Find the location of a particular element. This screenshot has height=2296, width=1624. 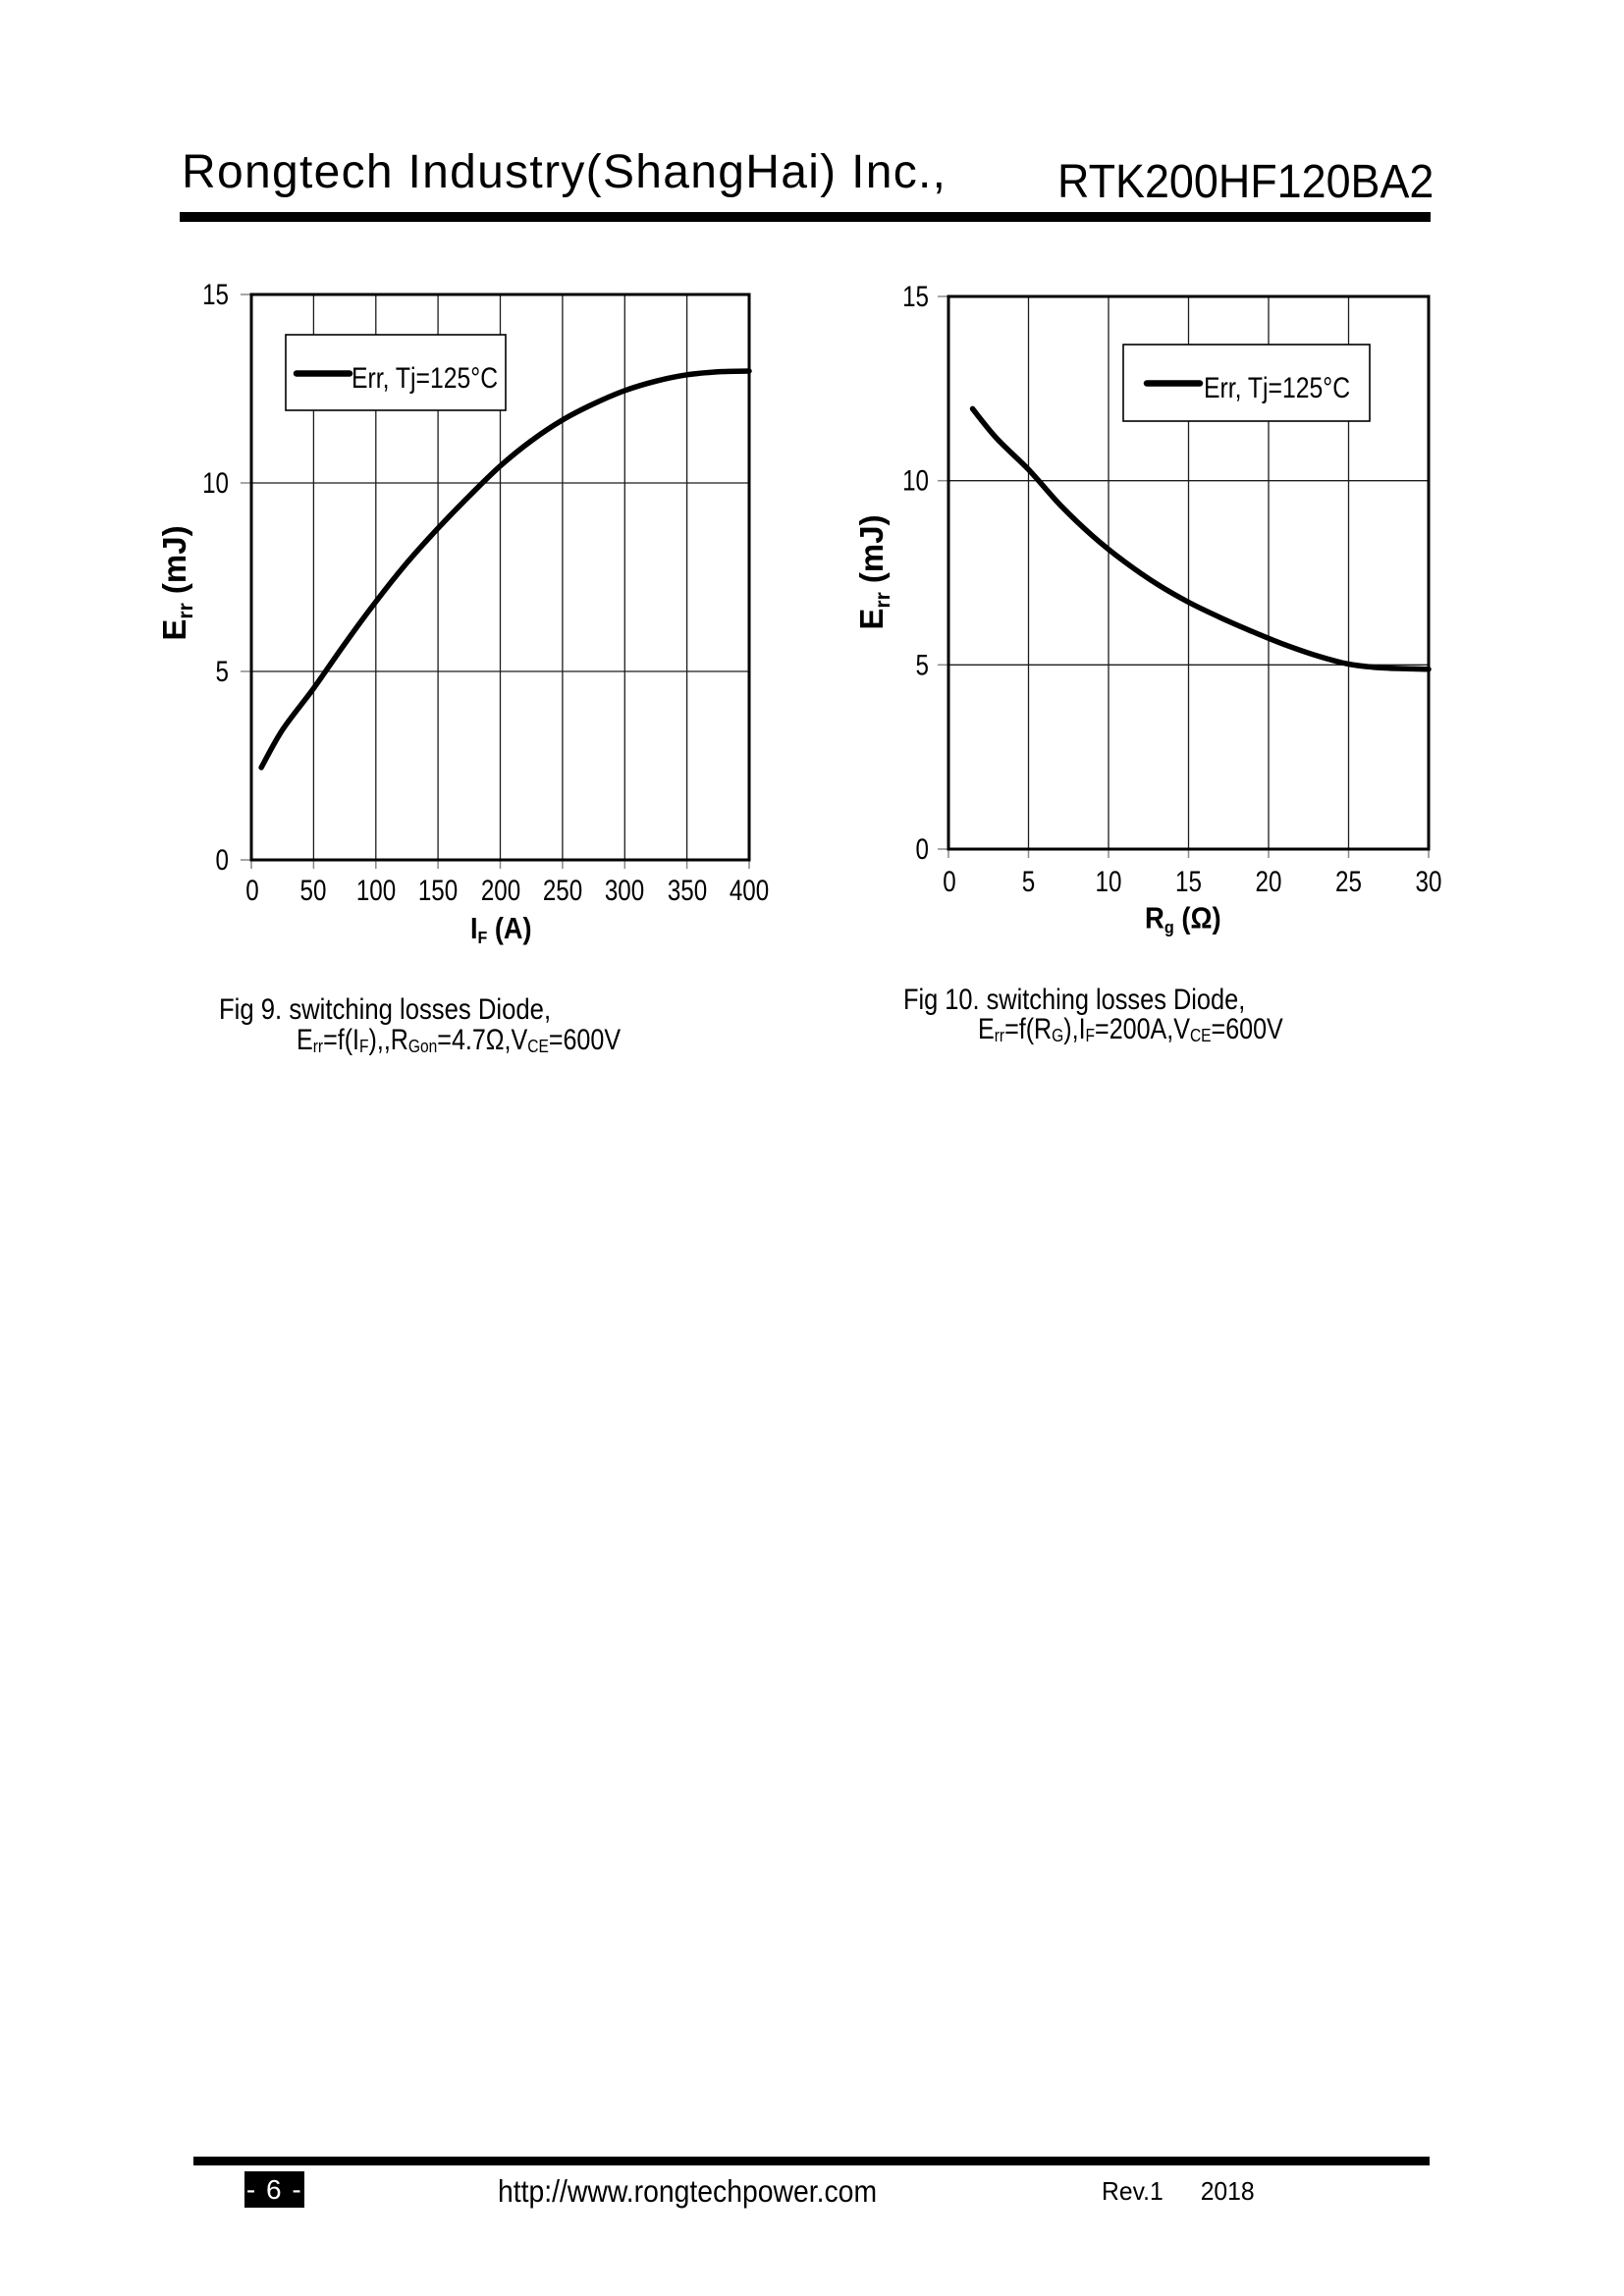

svg-text: 200 is located at coordinates (500, 891).